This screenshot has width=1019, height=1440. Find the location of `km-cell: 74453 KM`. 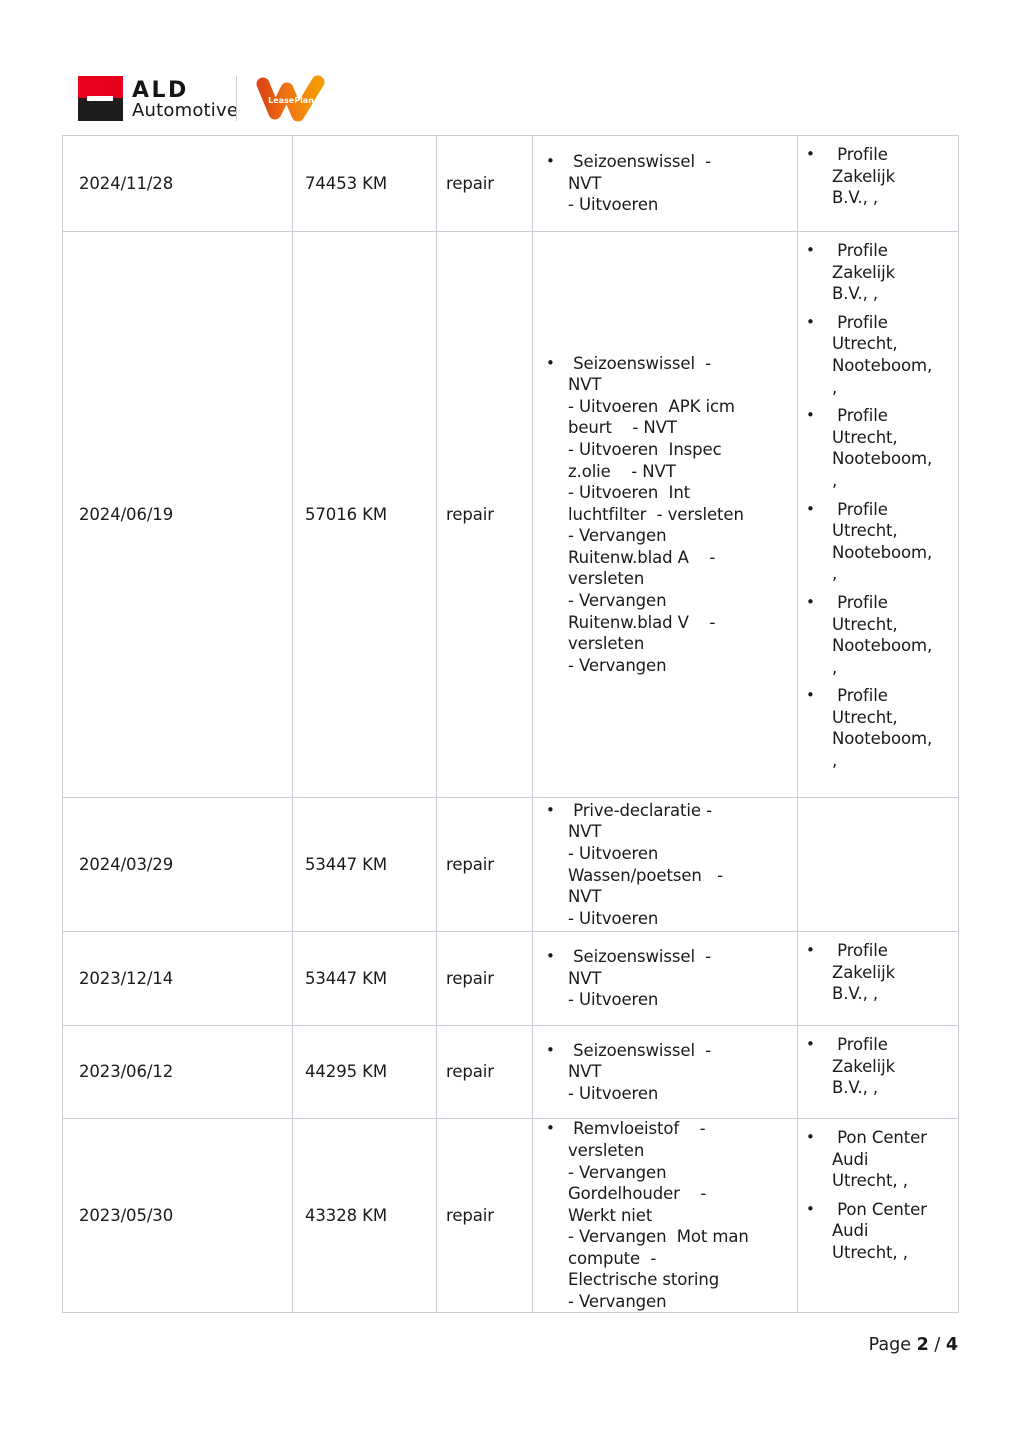

km-cell: 74453 KM is located at coordinates (365, 183).